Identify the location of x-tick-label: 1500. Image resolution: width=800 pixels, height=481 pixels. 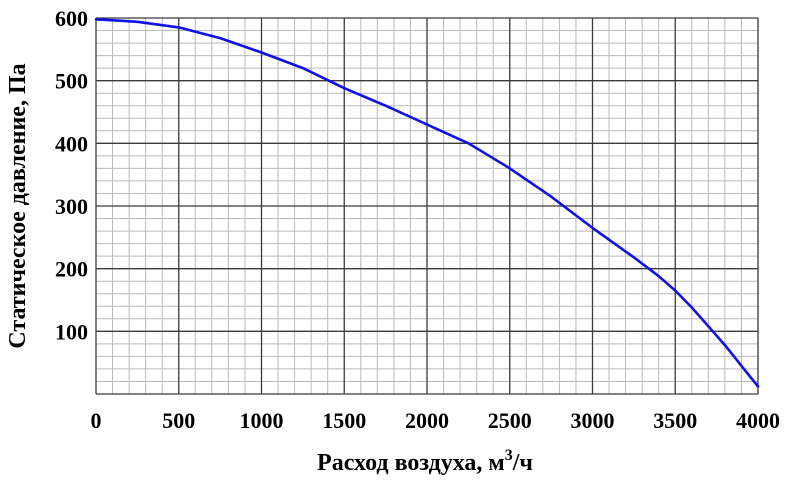
(344, 420).